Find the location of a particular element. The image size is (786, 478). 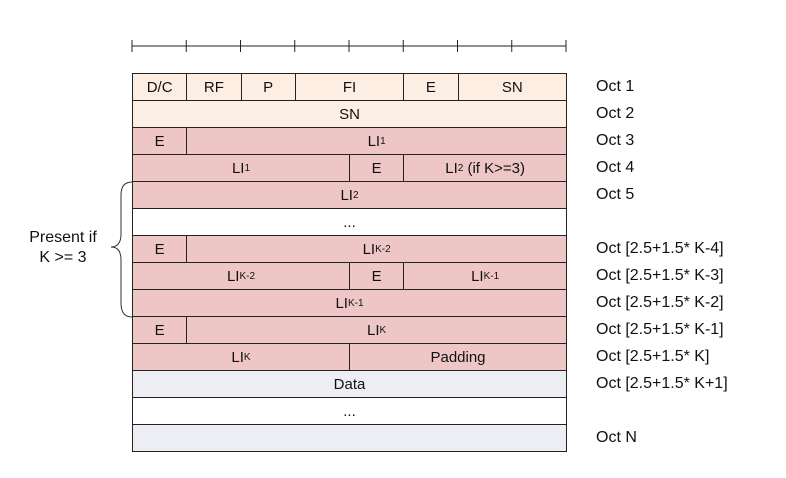

field-cell is located at coordinates (349, 438).